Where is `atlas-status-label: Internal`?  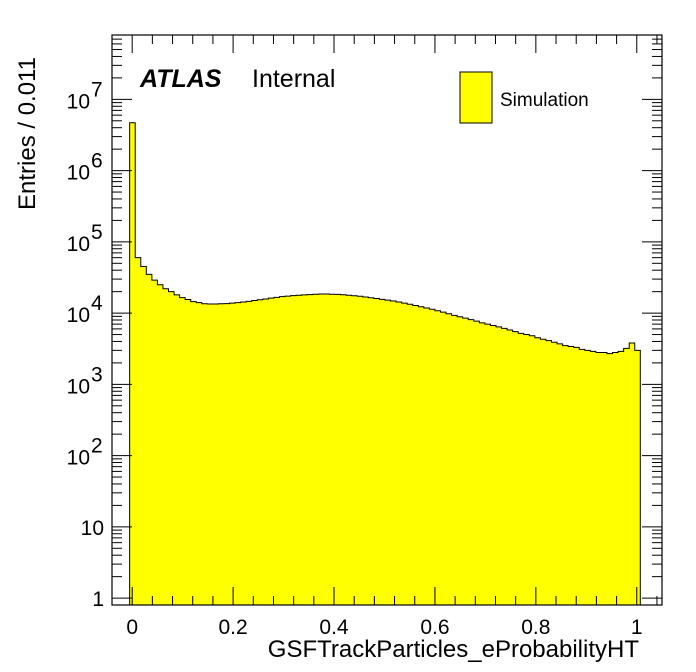 atlas-status-label: Internal is located at coordinates (293, 79).